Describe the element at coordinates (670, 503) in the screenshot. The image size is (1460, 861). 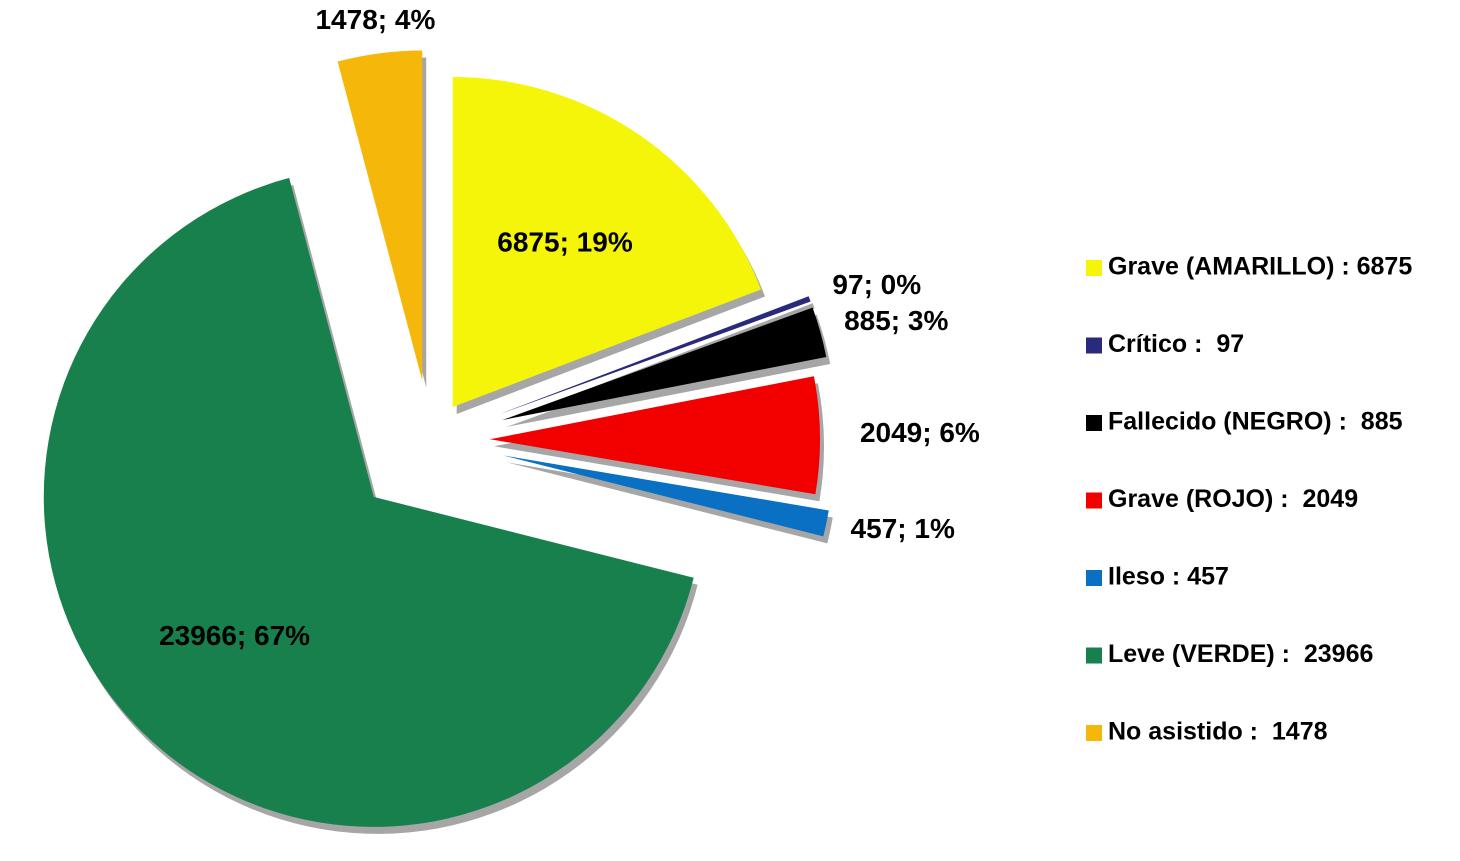
I see `slice-depth` at that location.